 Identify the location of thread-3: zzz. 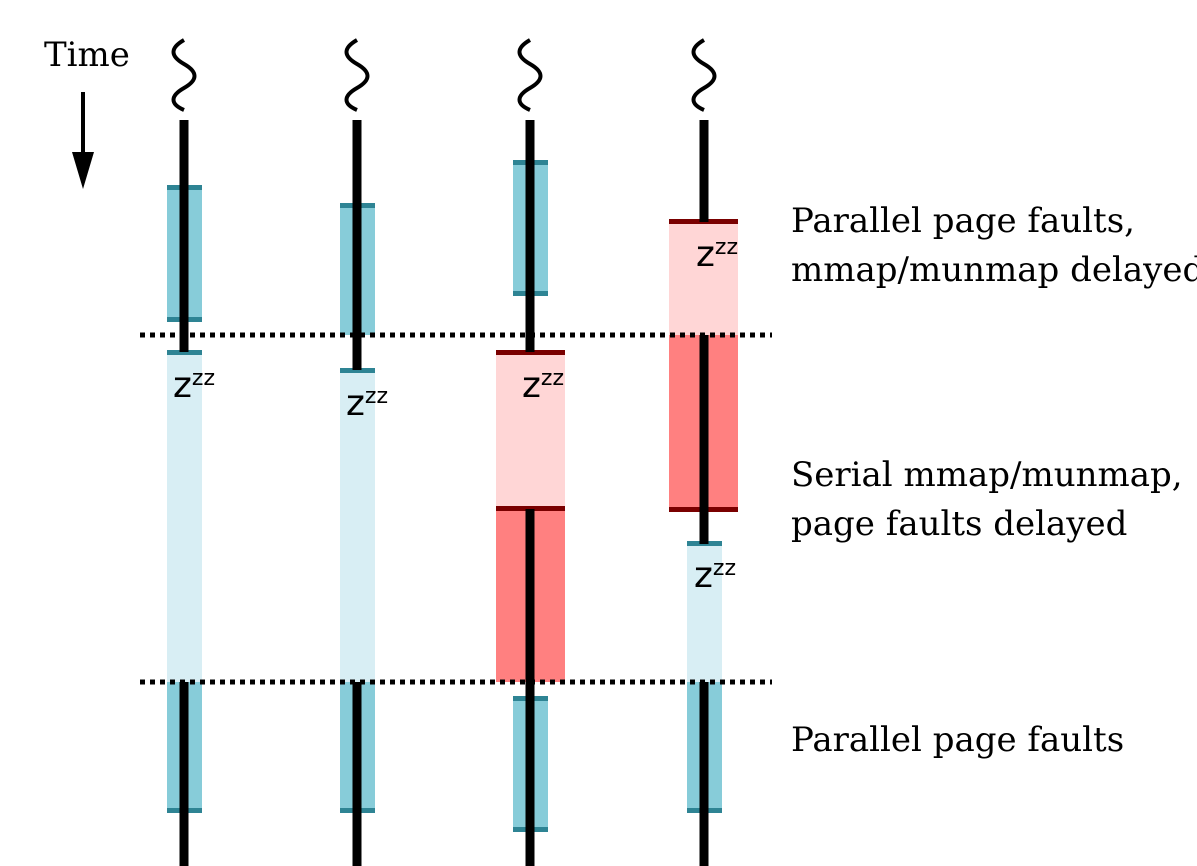
(530, 452).